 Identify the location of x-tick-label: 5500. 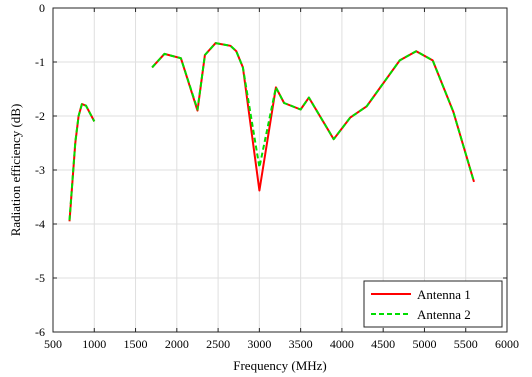
(466, 344).